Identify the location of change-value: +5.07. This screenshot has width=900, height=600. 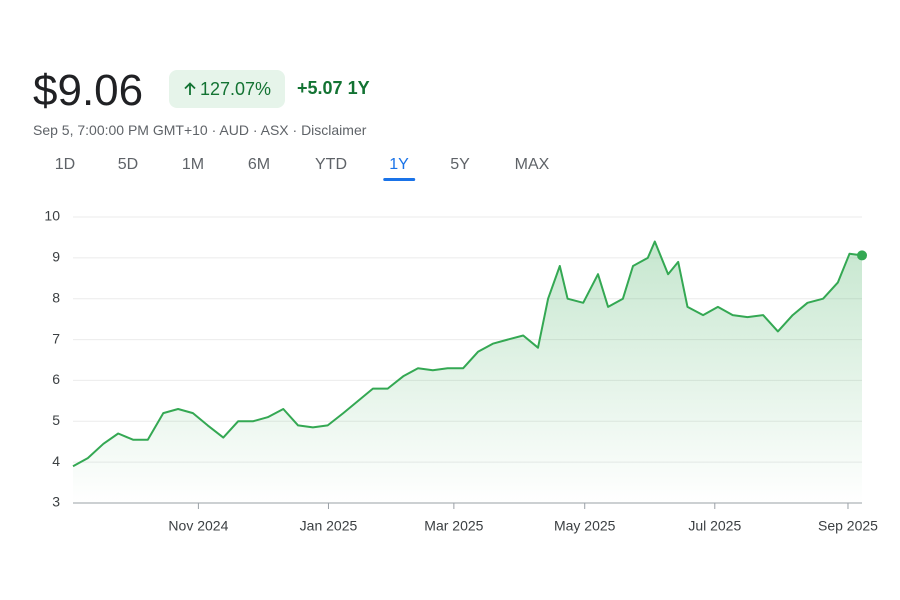
(320, 88).